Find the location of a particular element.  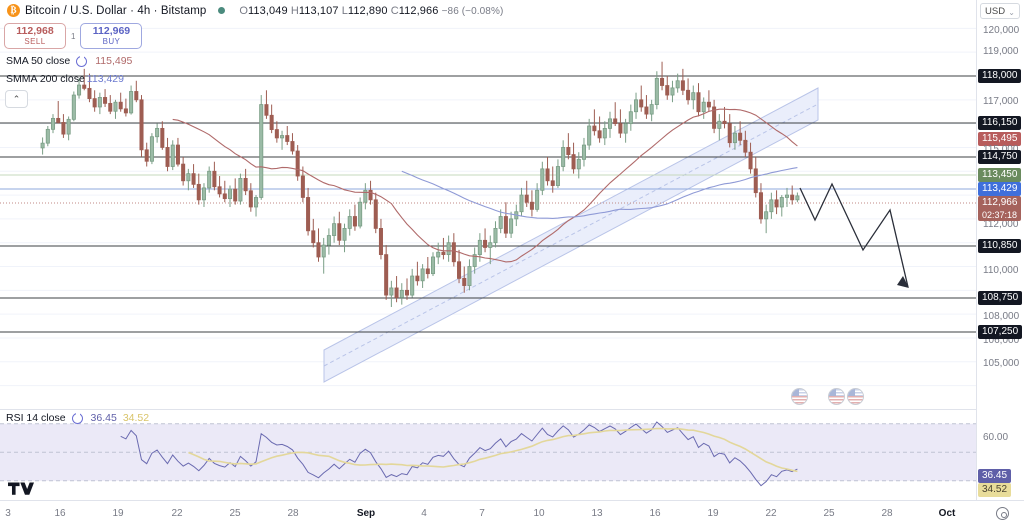

price-level-badge: 110,850 is located at coordinates (1000, 246).